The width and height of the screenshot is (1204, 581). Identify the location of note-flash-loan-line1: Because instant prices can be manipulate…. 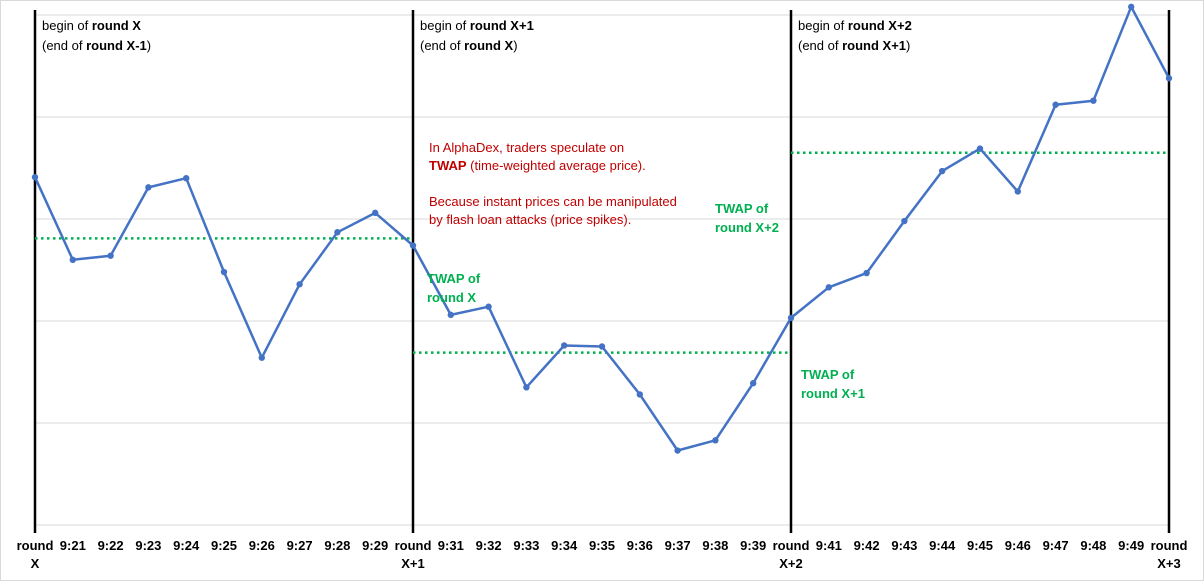
(553, 201).